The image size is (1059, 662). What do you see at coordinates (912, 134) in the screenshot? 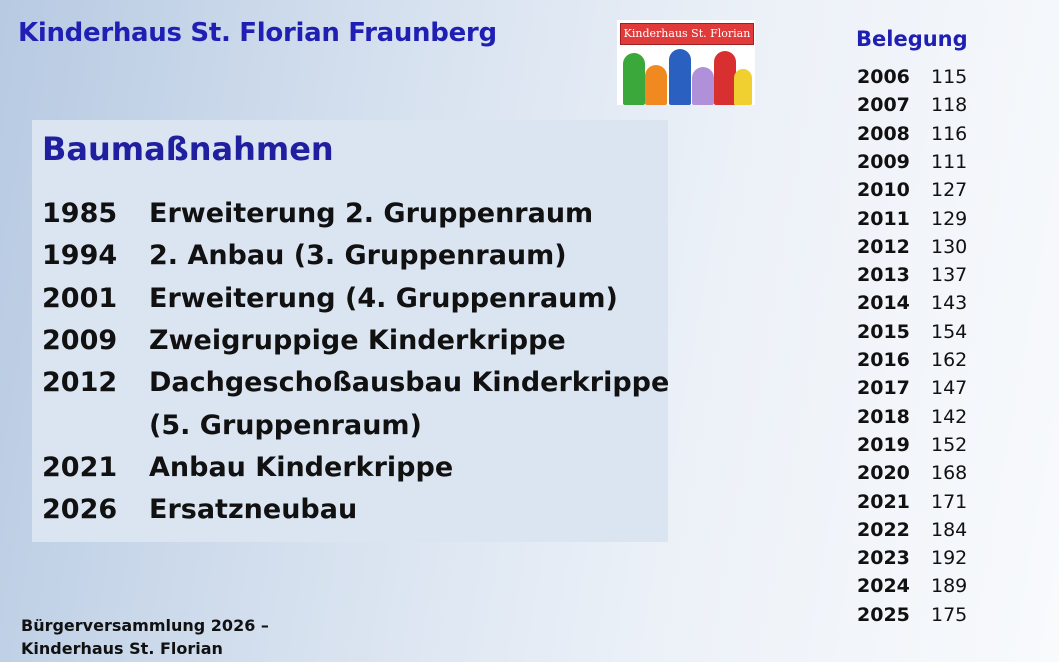
I see `belegung-row: 2008 116` at bounding box center [912, 134].